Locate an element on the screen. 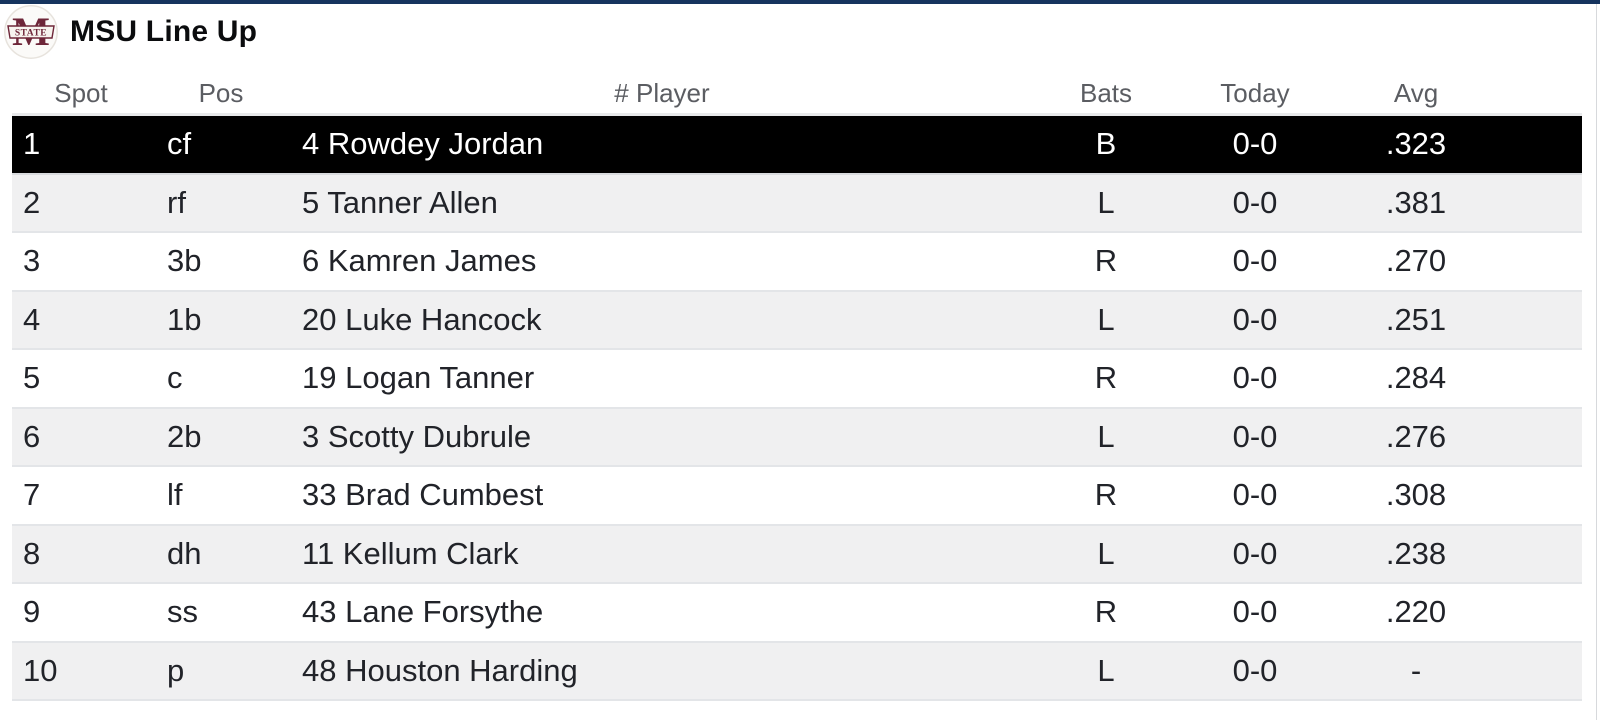 The image size is (1600, 720). right-border-line is located at coordinates (1596, 362).